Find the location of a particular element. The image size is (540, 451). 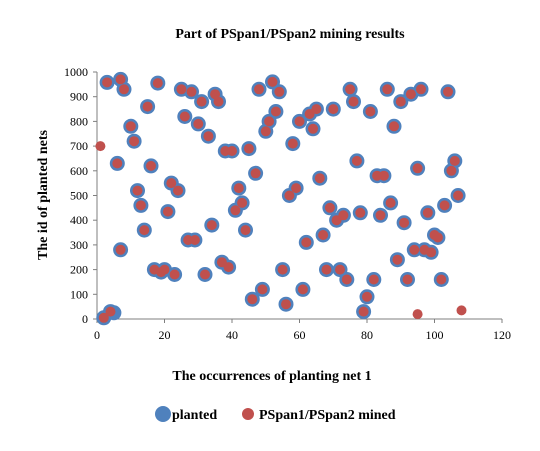

x-axis-label: The occurrences of planting net 1 is located at coordinates (271, 376).